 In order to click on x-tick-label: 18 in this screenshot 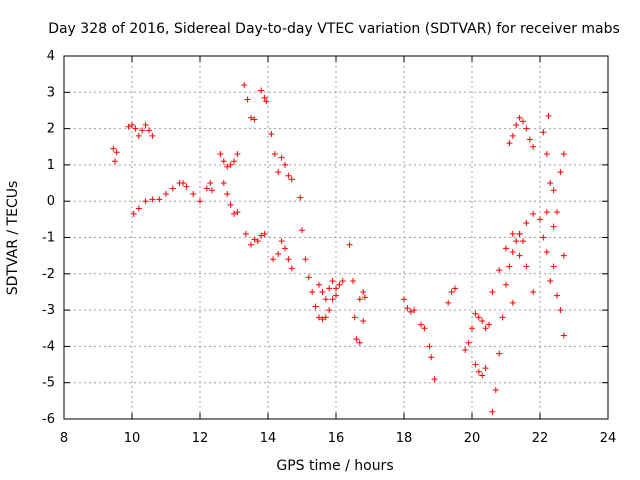, I will do `click(404, 438)`.